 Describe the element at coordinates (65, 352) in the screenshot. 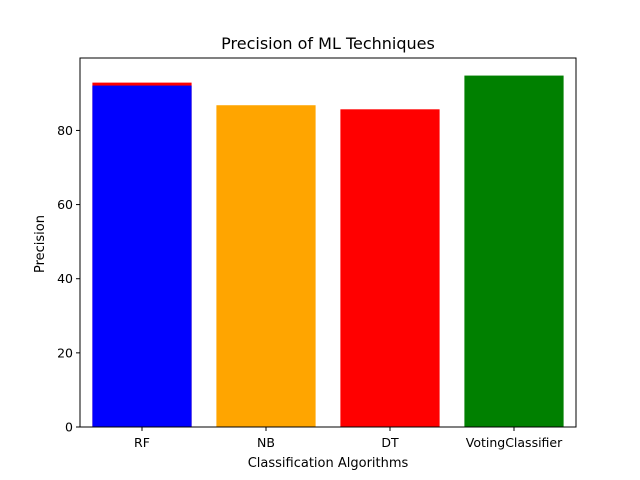

I see `y-tick-label: 20` at that location.